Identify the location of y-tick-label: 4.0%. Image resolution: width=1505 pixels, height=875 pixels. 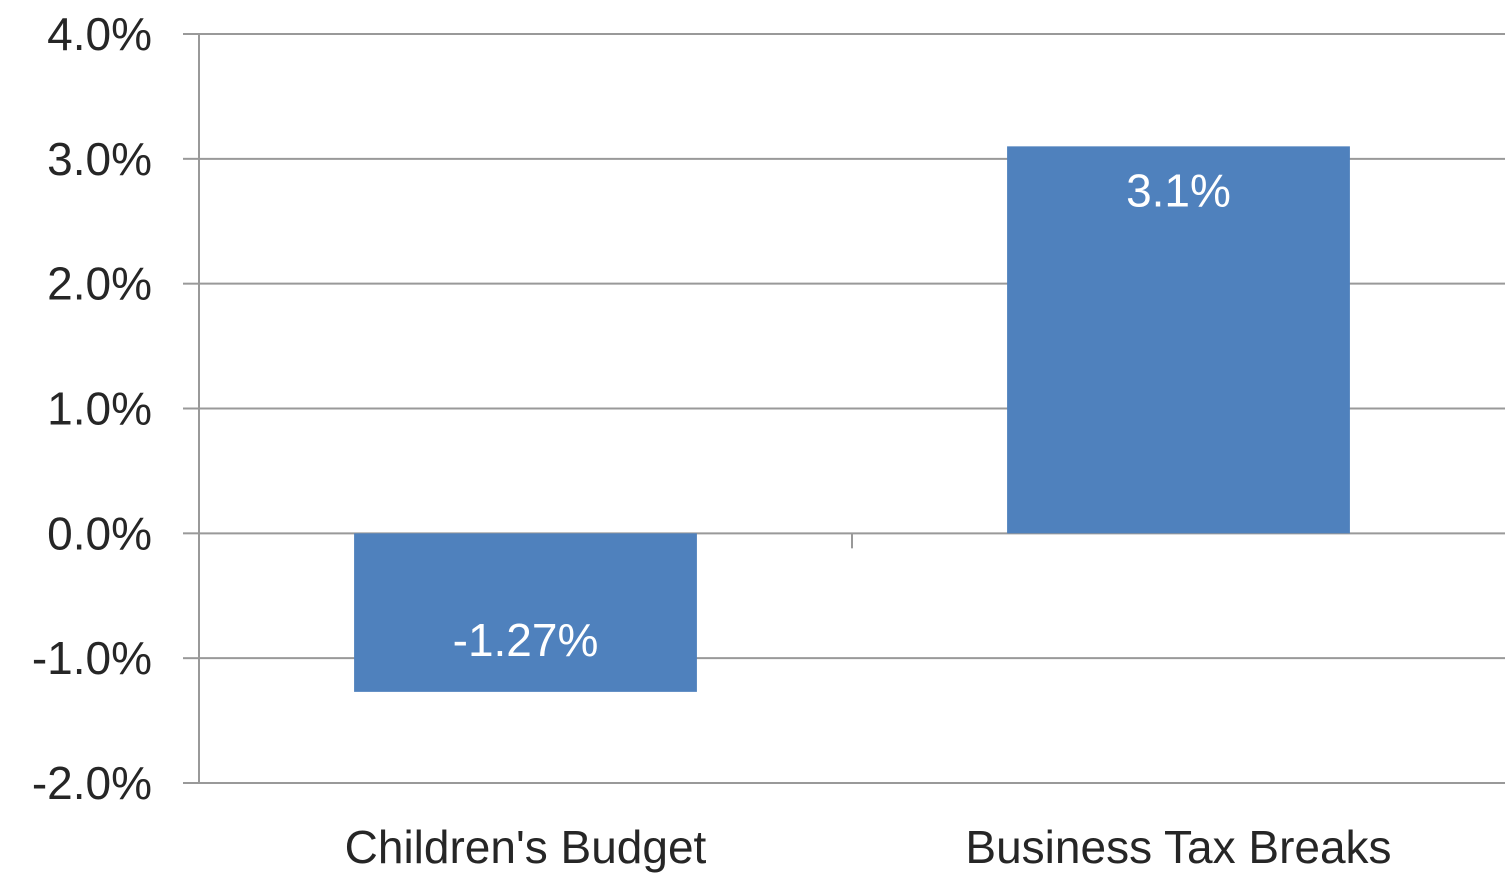
(99, 34).